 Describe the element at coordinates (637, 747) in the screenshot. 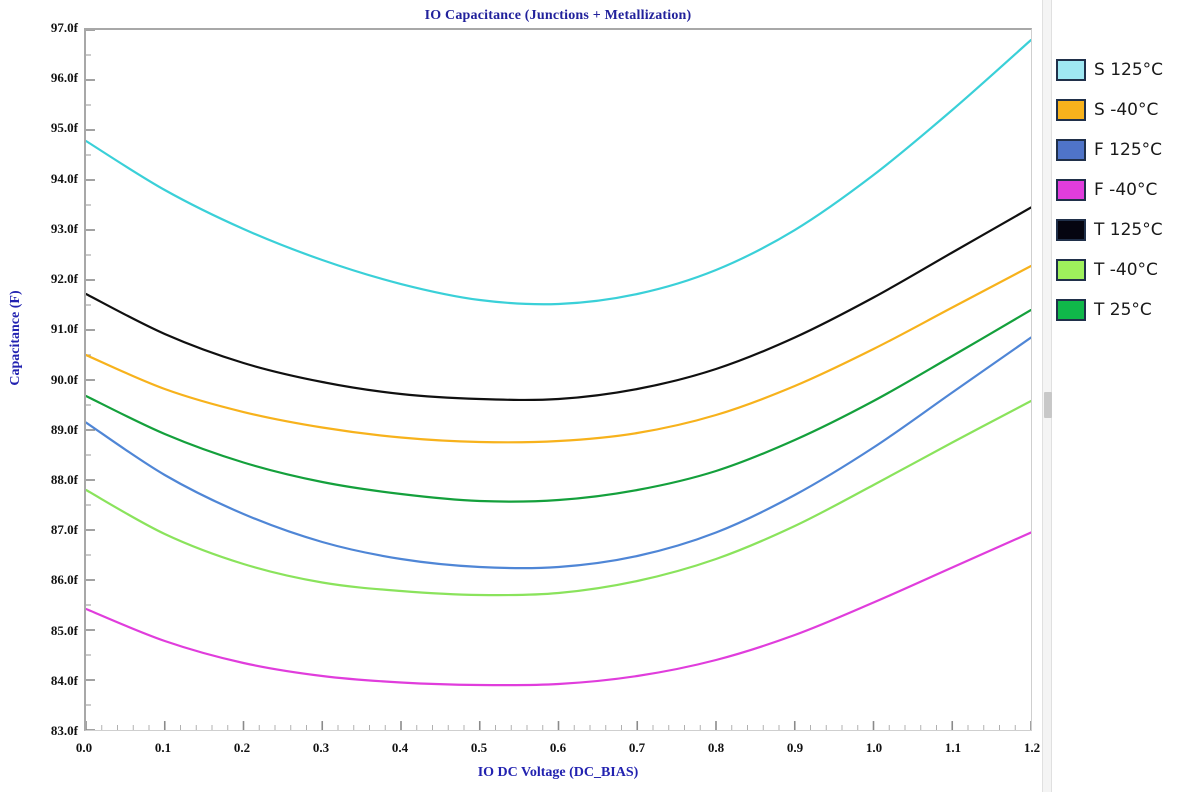

I see `x-axis-tick-label: 0.7` at that location.